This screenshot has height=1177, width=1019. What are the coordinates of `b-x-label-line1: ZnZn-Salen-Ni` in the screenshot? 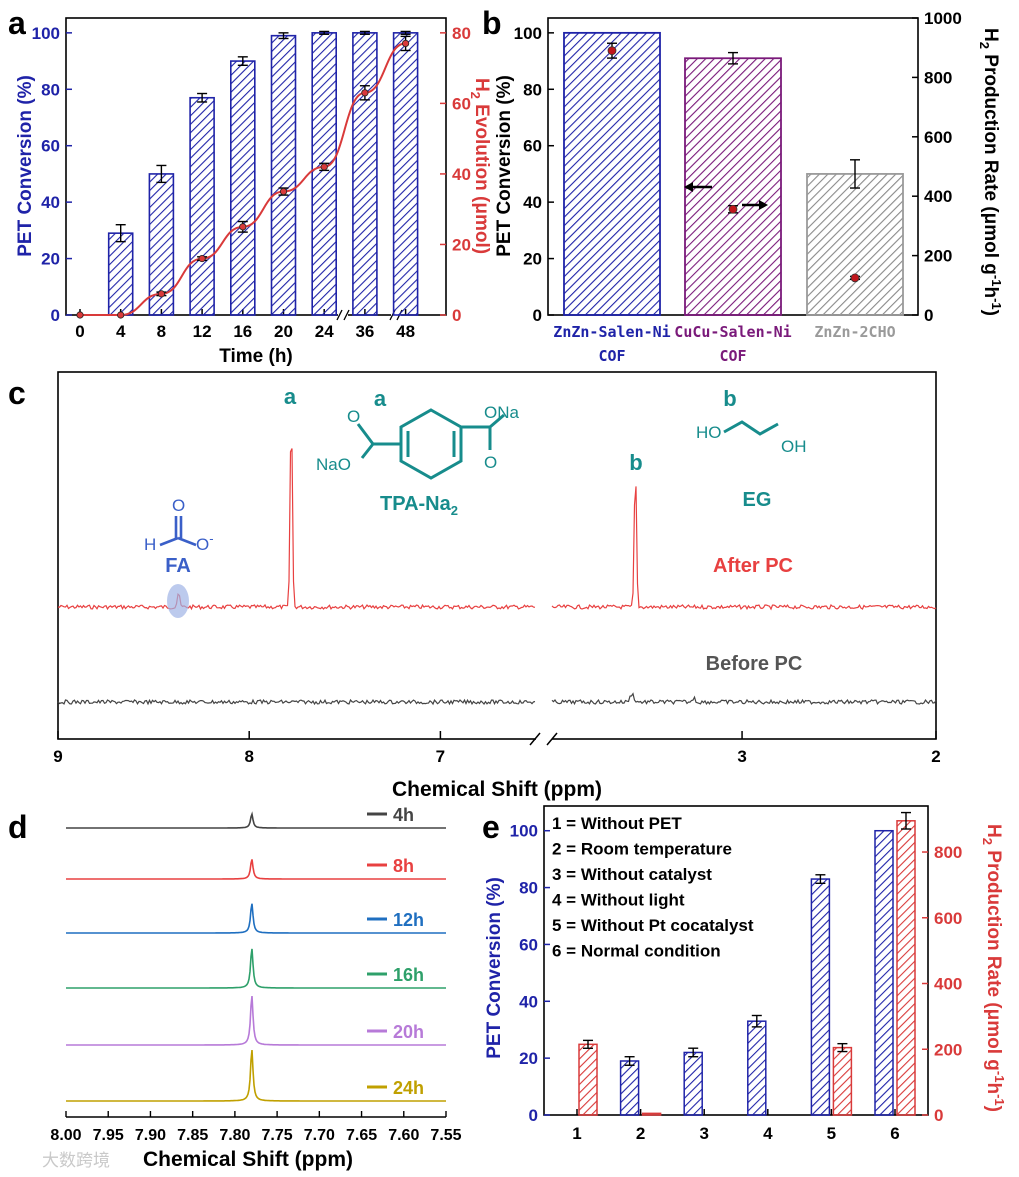 It's located at (611, 332).